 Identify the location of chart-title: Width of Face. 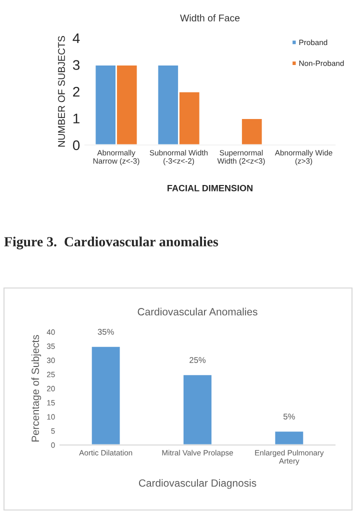
(210, 18).